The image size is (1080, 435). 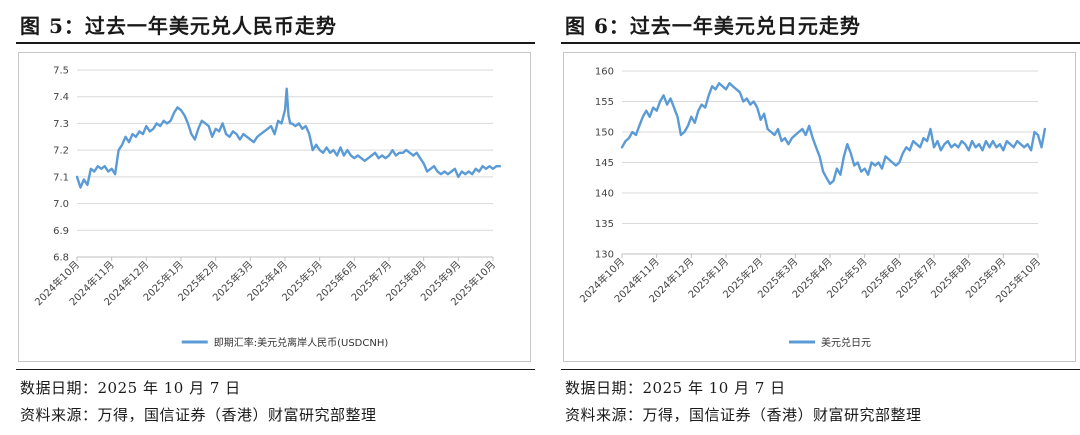 I want to click on y-tick-label: 7.1, so click(x=61, y=177).